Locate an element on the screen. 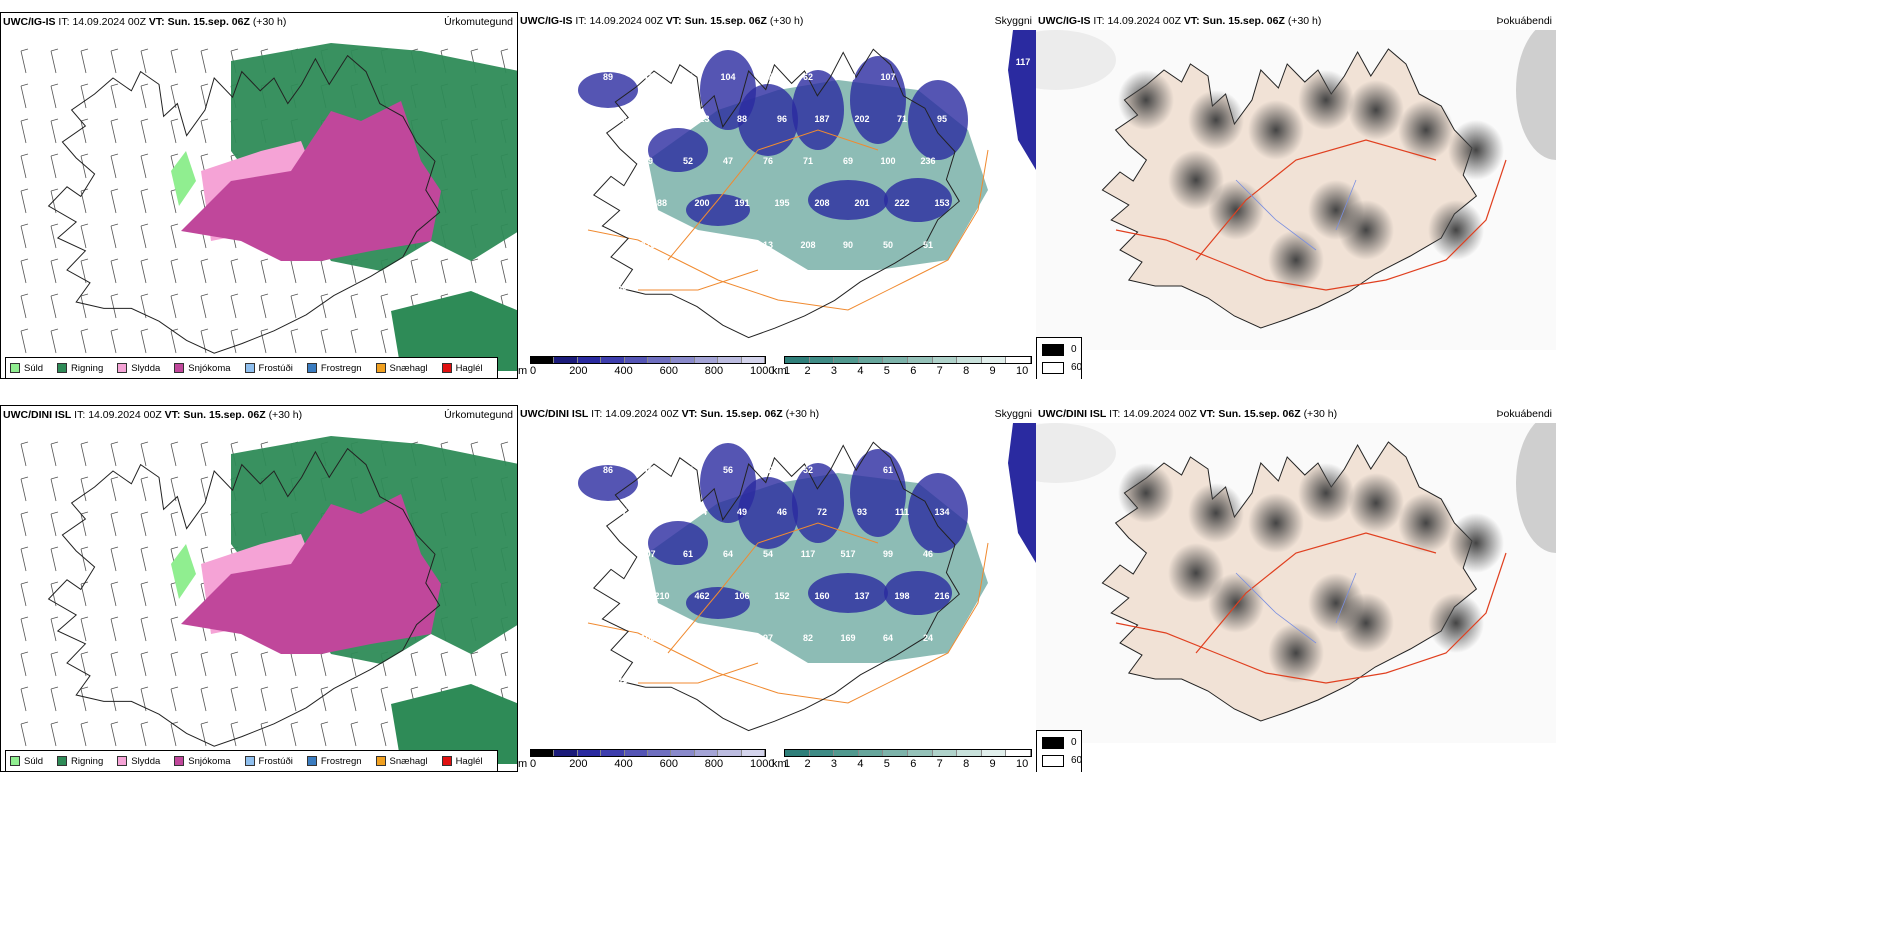  cloud-base-value: 86 is located at coordinates (608, 470).